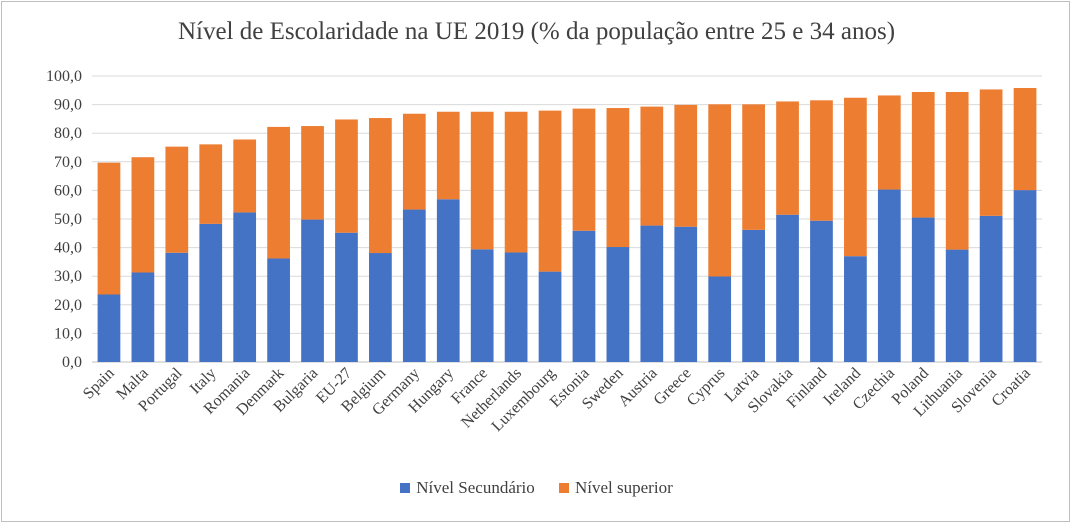 This screenshot has height=525, width=1073. I want to click on y-tick-label: 10,0, so click(68, 333).